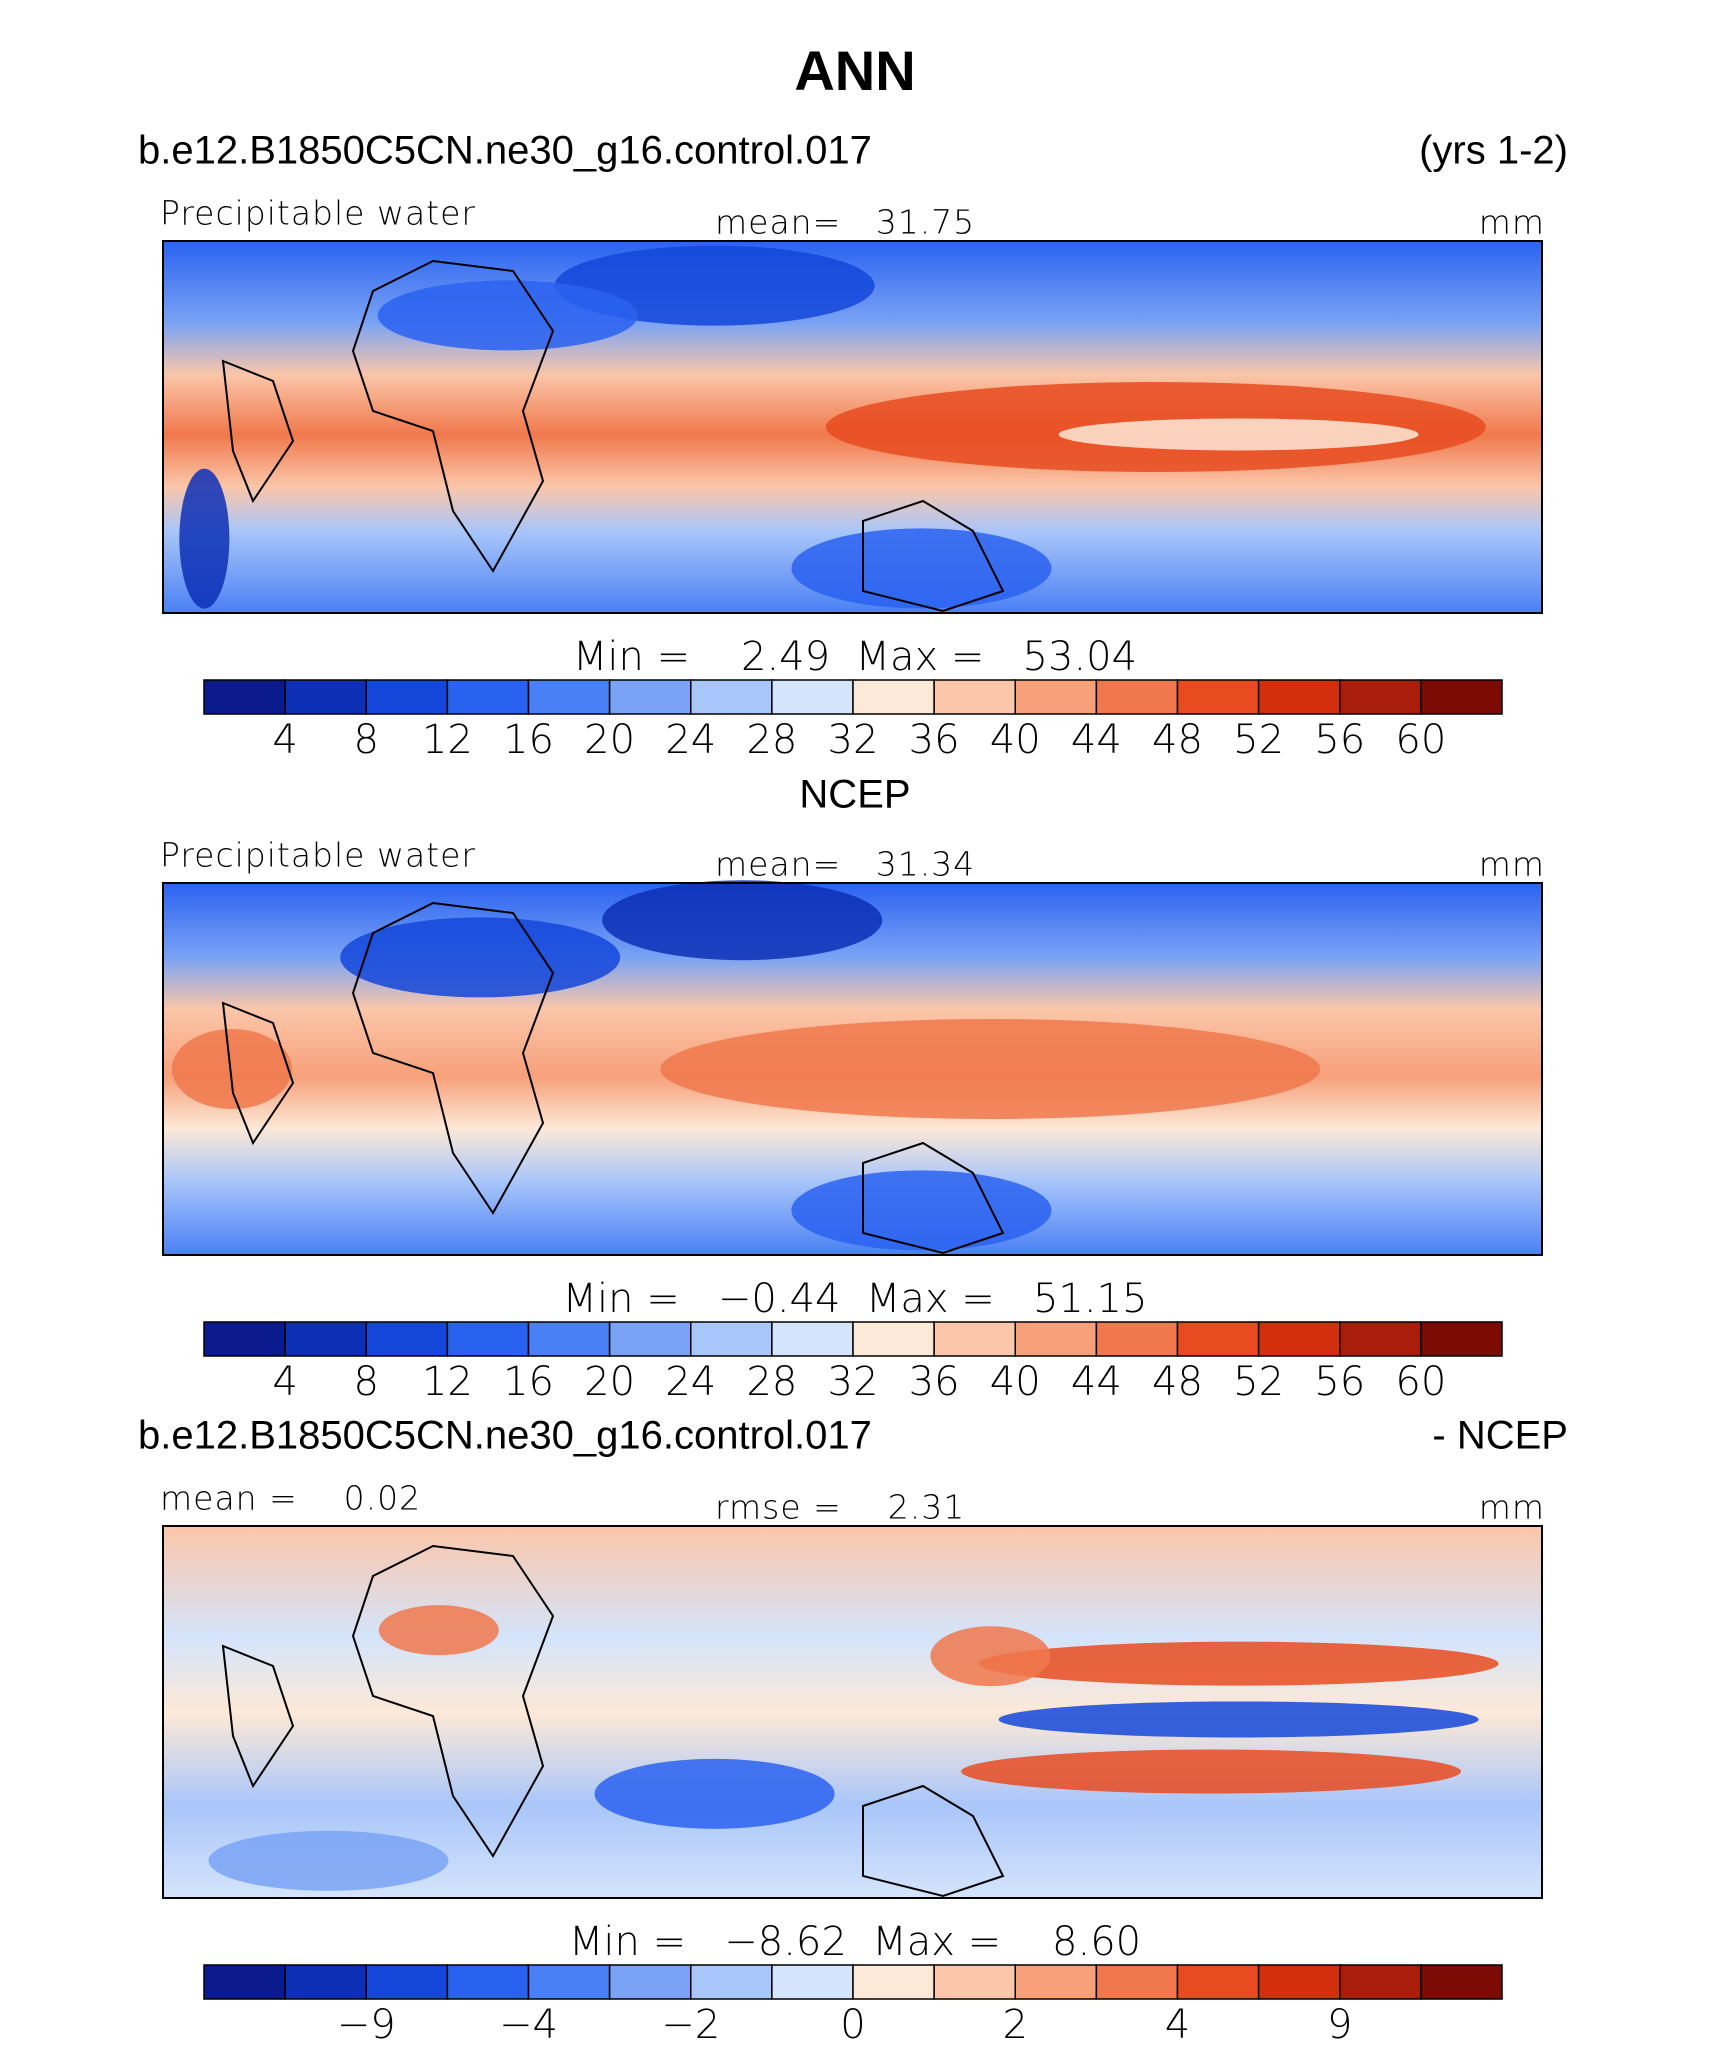  What do you see at coordinates (1339, 2025) in the screenshot?
I see `colorbar-label: 9` at bounding box center [1339, 2025].